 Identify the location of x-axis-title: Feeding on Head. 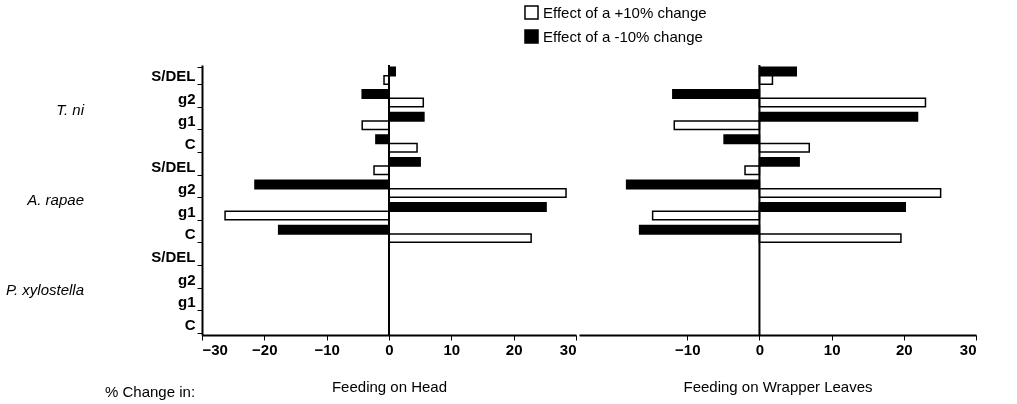
(389, 386).